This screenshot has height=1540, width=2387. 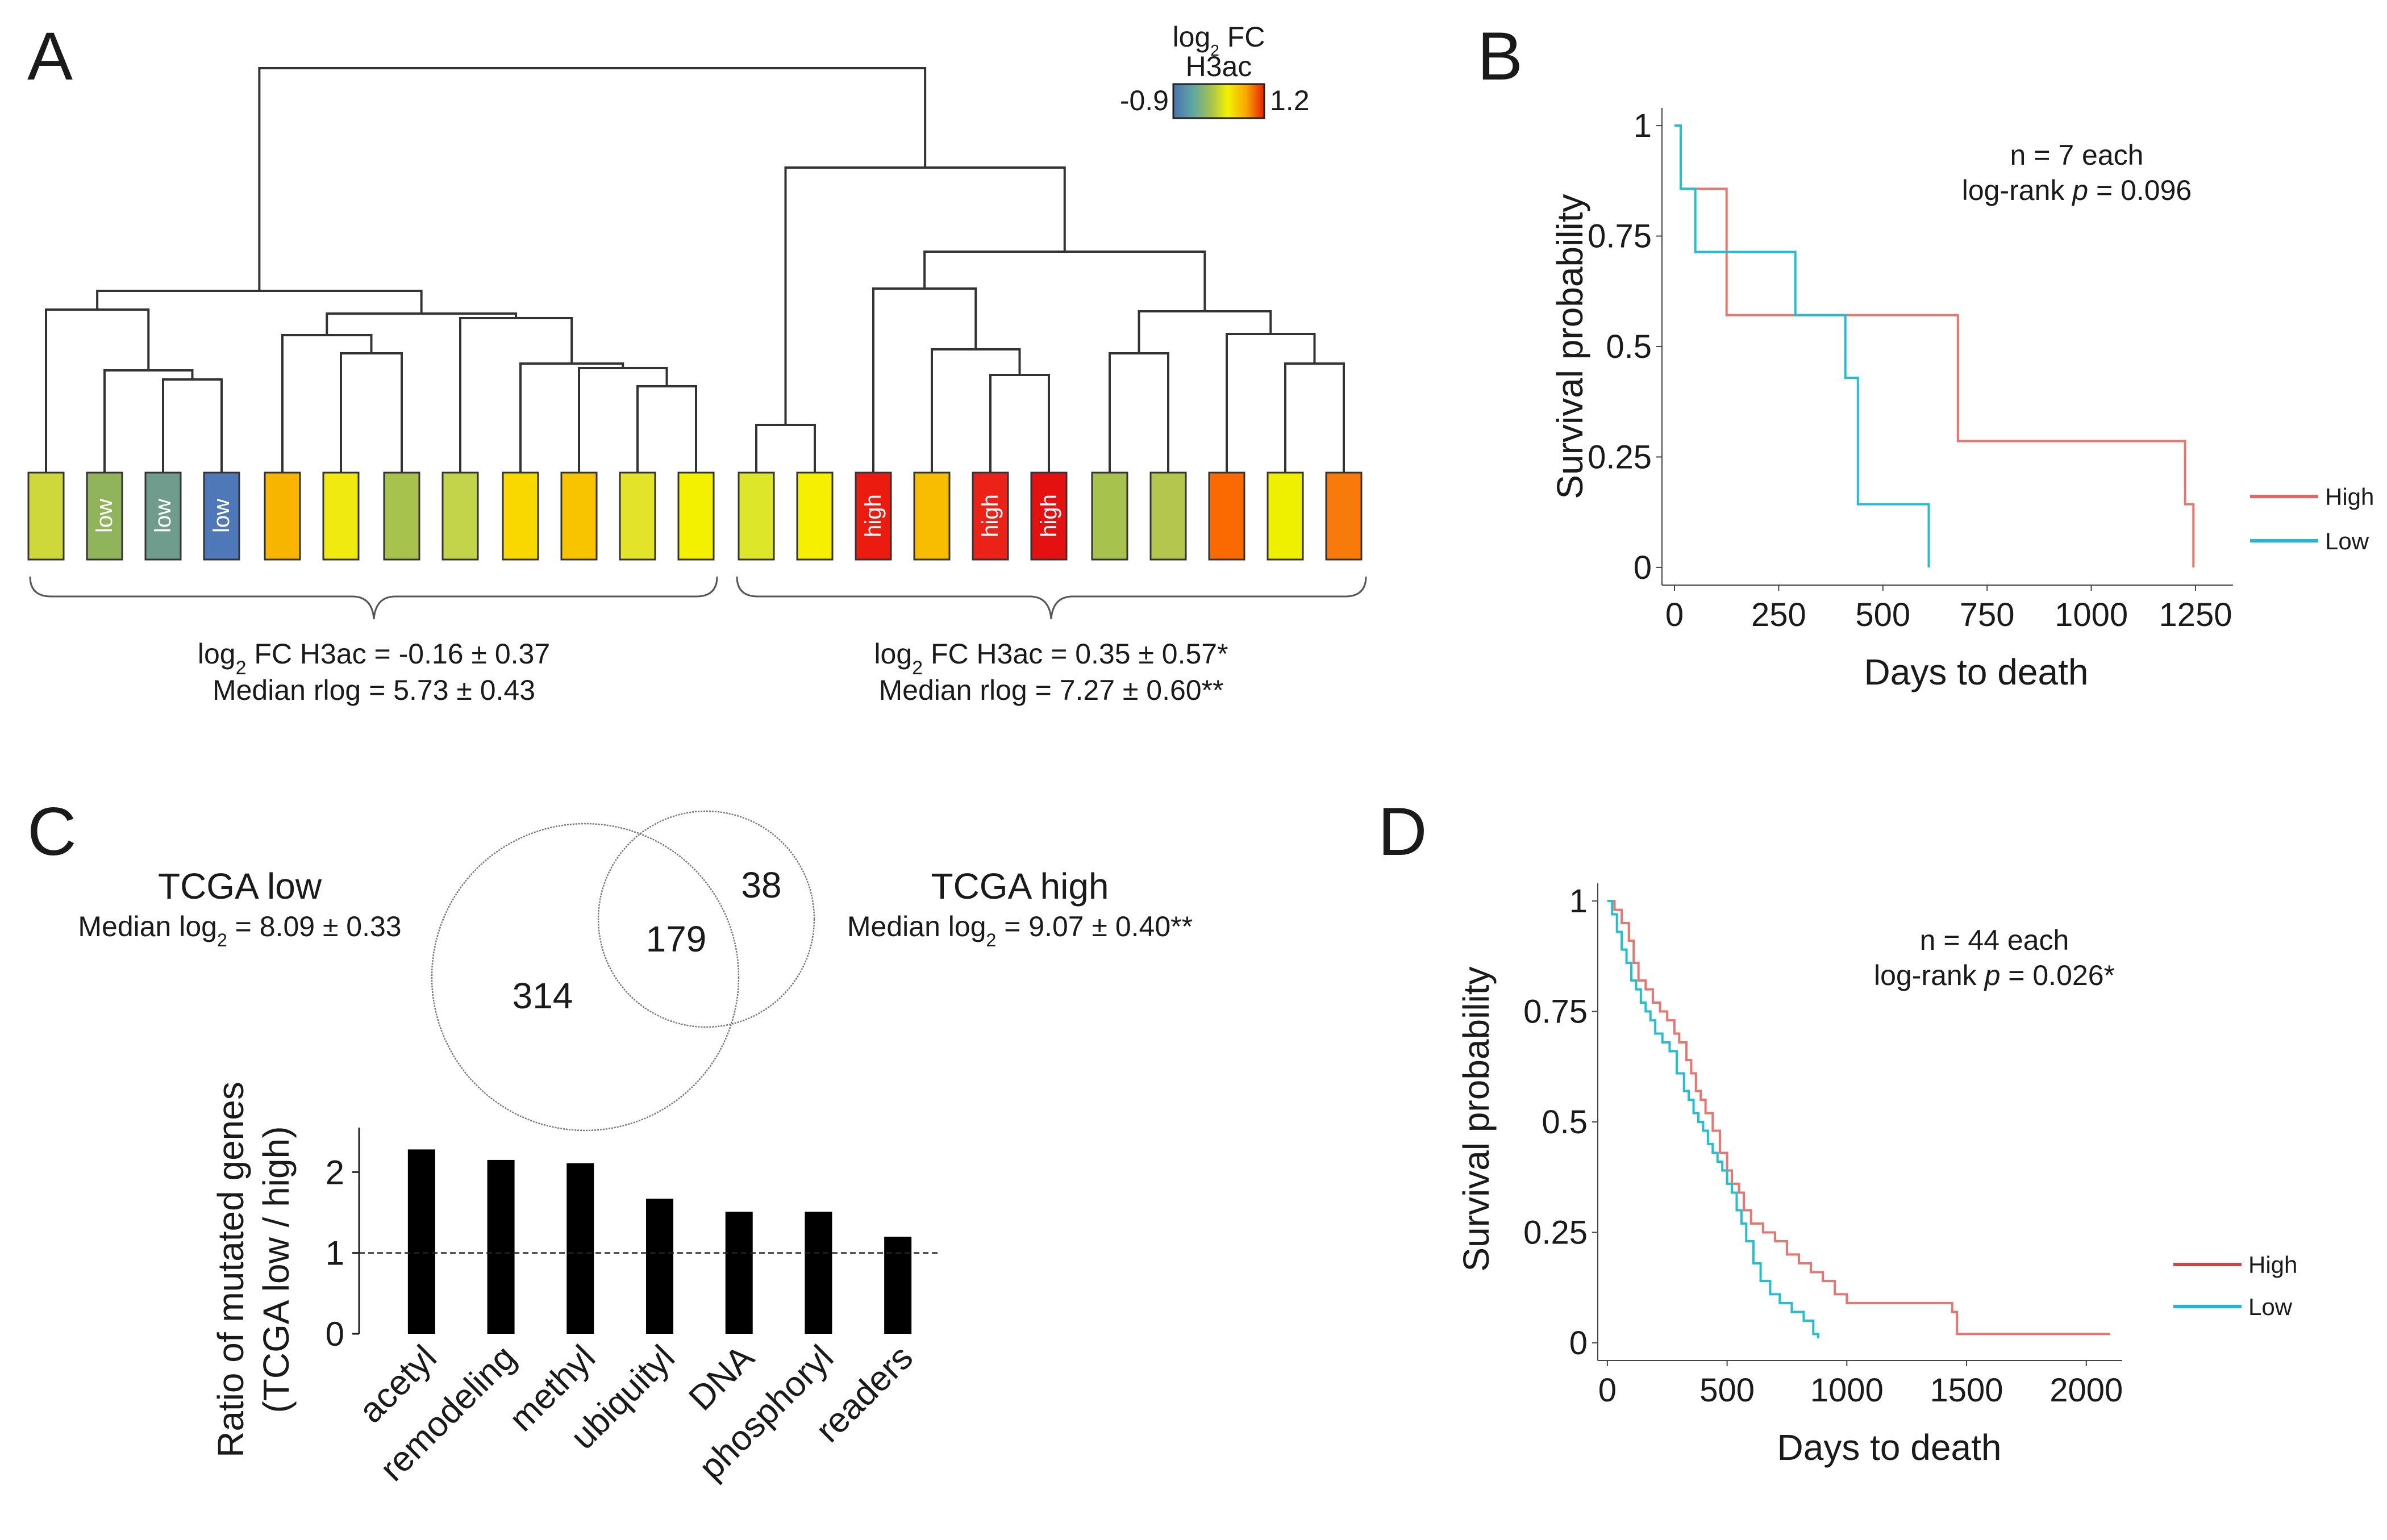 I want to click on venn-low-only-count: 314, so click(x=543, y=995).